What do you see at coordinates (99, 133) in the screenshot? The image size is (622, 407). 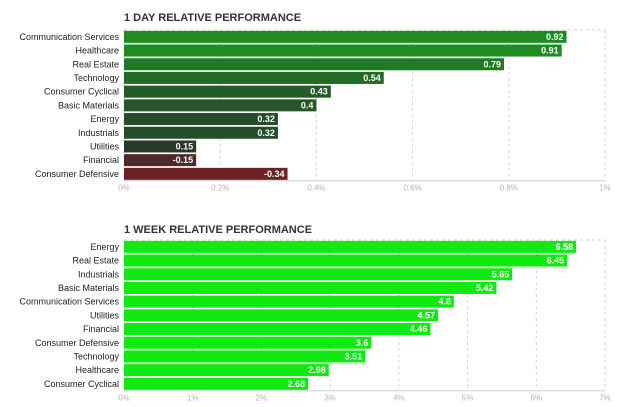 I see `day-category-label: Industrials` at bounding box center [99, 133].